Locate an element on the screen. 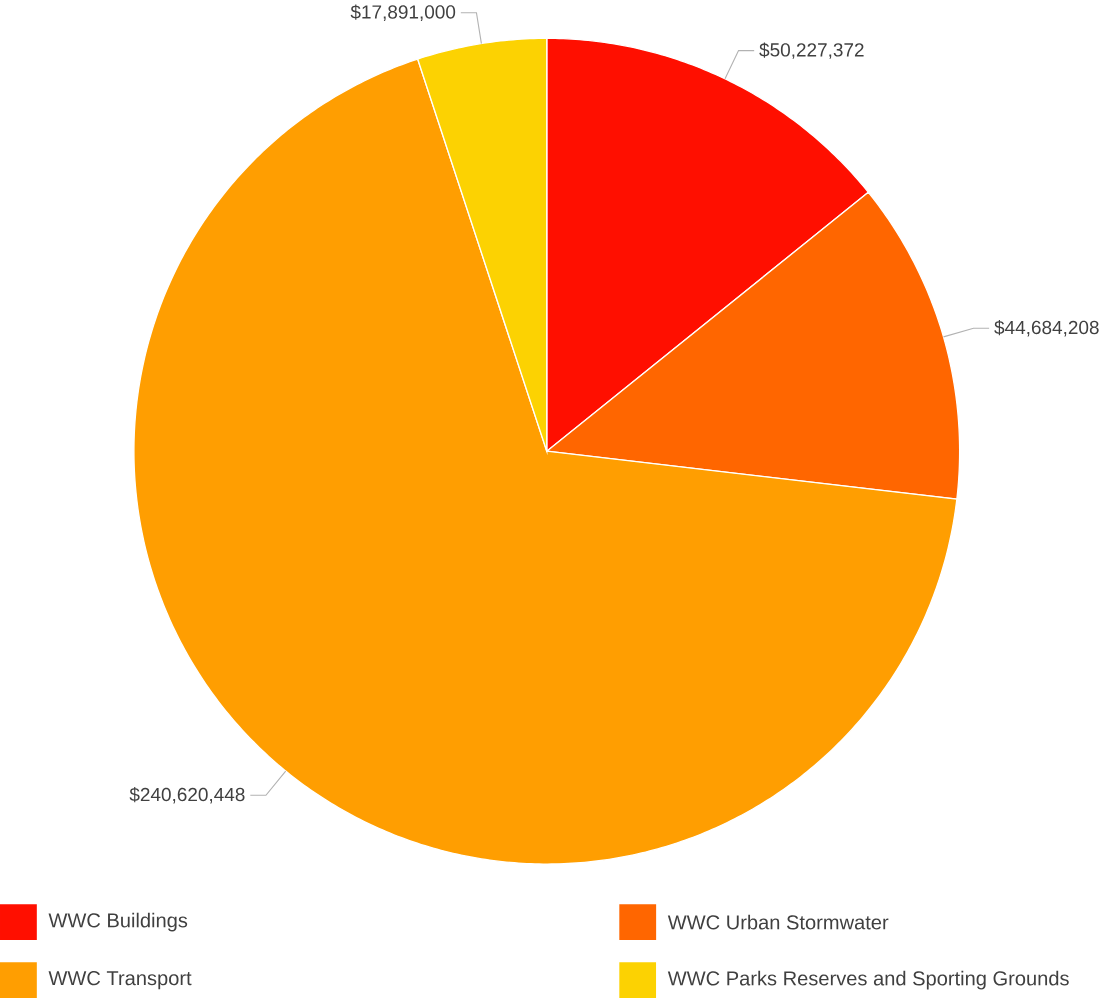 This screenshot has height=998, width=1104. legend-label: WWC Transport is located at coordinates (120, 980).